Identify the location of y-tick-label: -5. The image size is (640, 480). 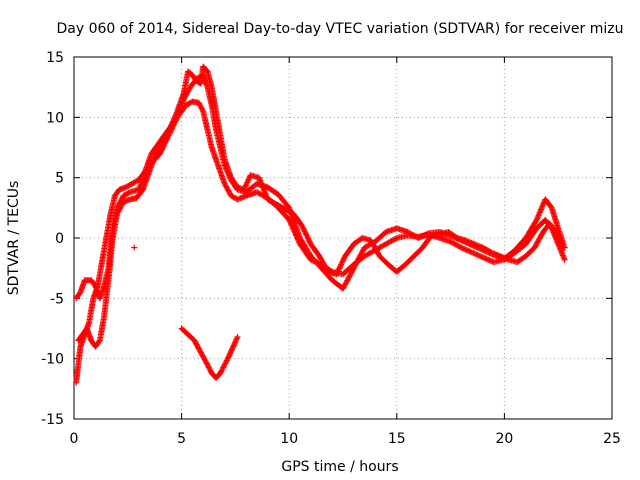
(57, 299).